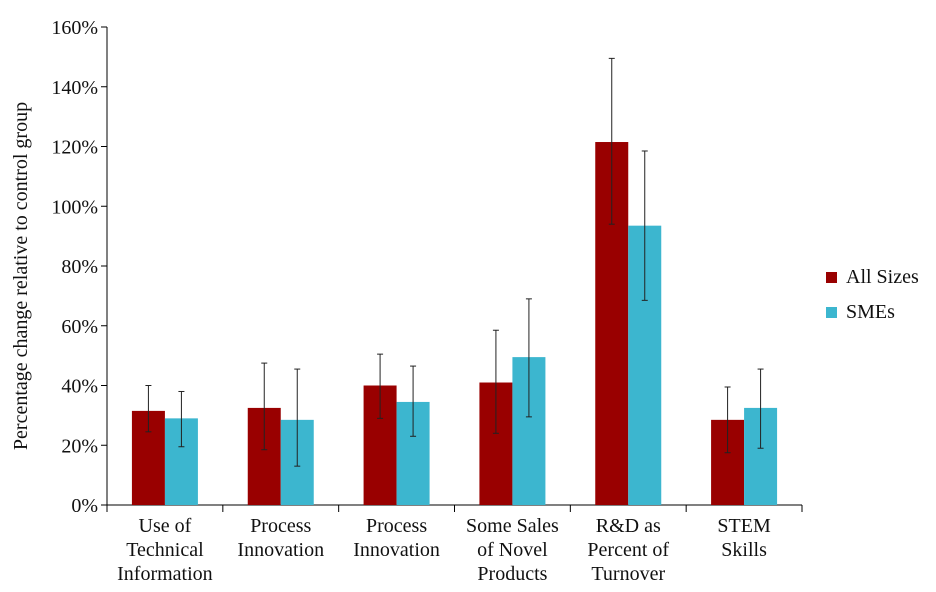  What do you see at coordinates (74, 28) in the screenshot?
I see `y-tick-label: 160%` at bounding box center [74, 28].